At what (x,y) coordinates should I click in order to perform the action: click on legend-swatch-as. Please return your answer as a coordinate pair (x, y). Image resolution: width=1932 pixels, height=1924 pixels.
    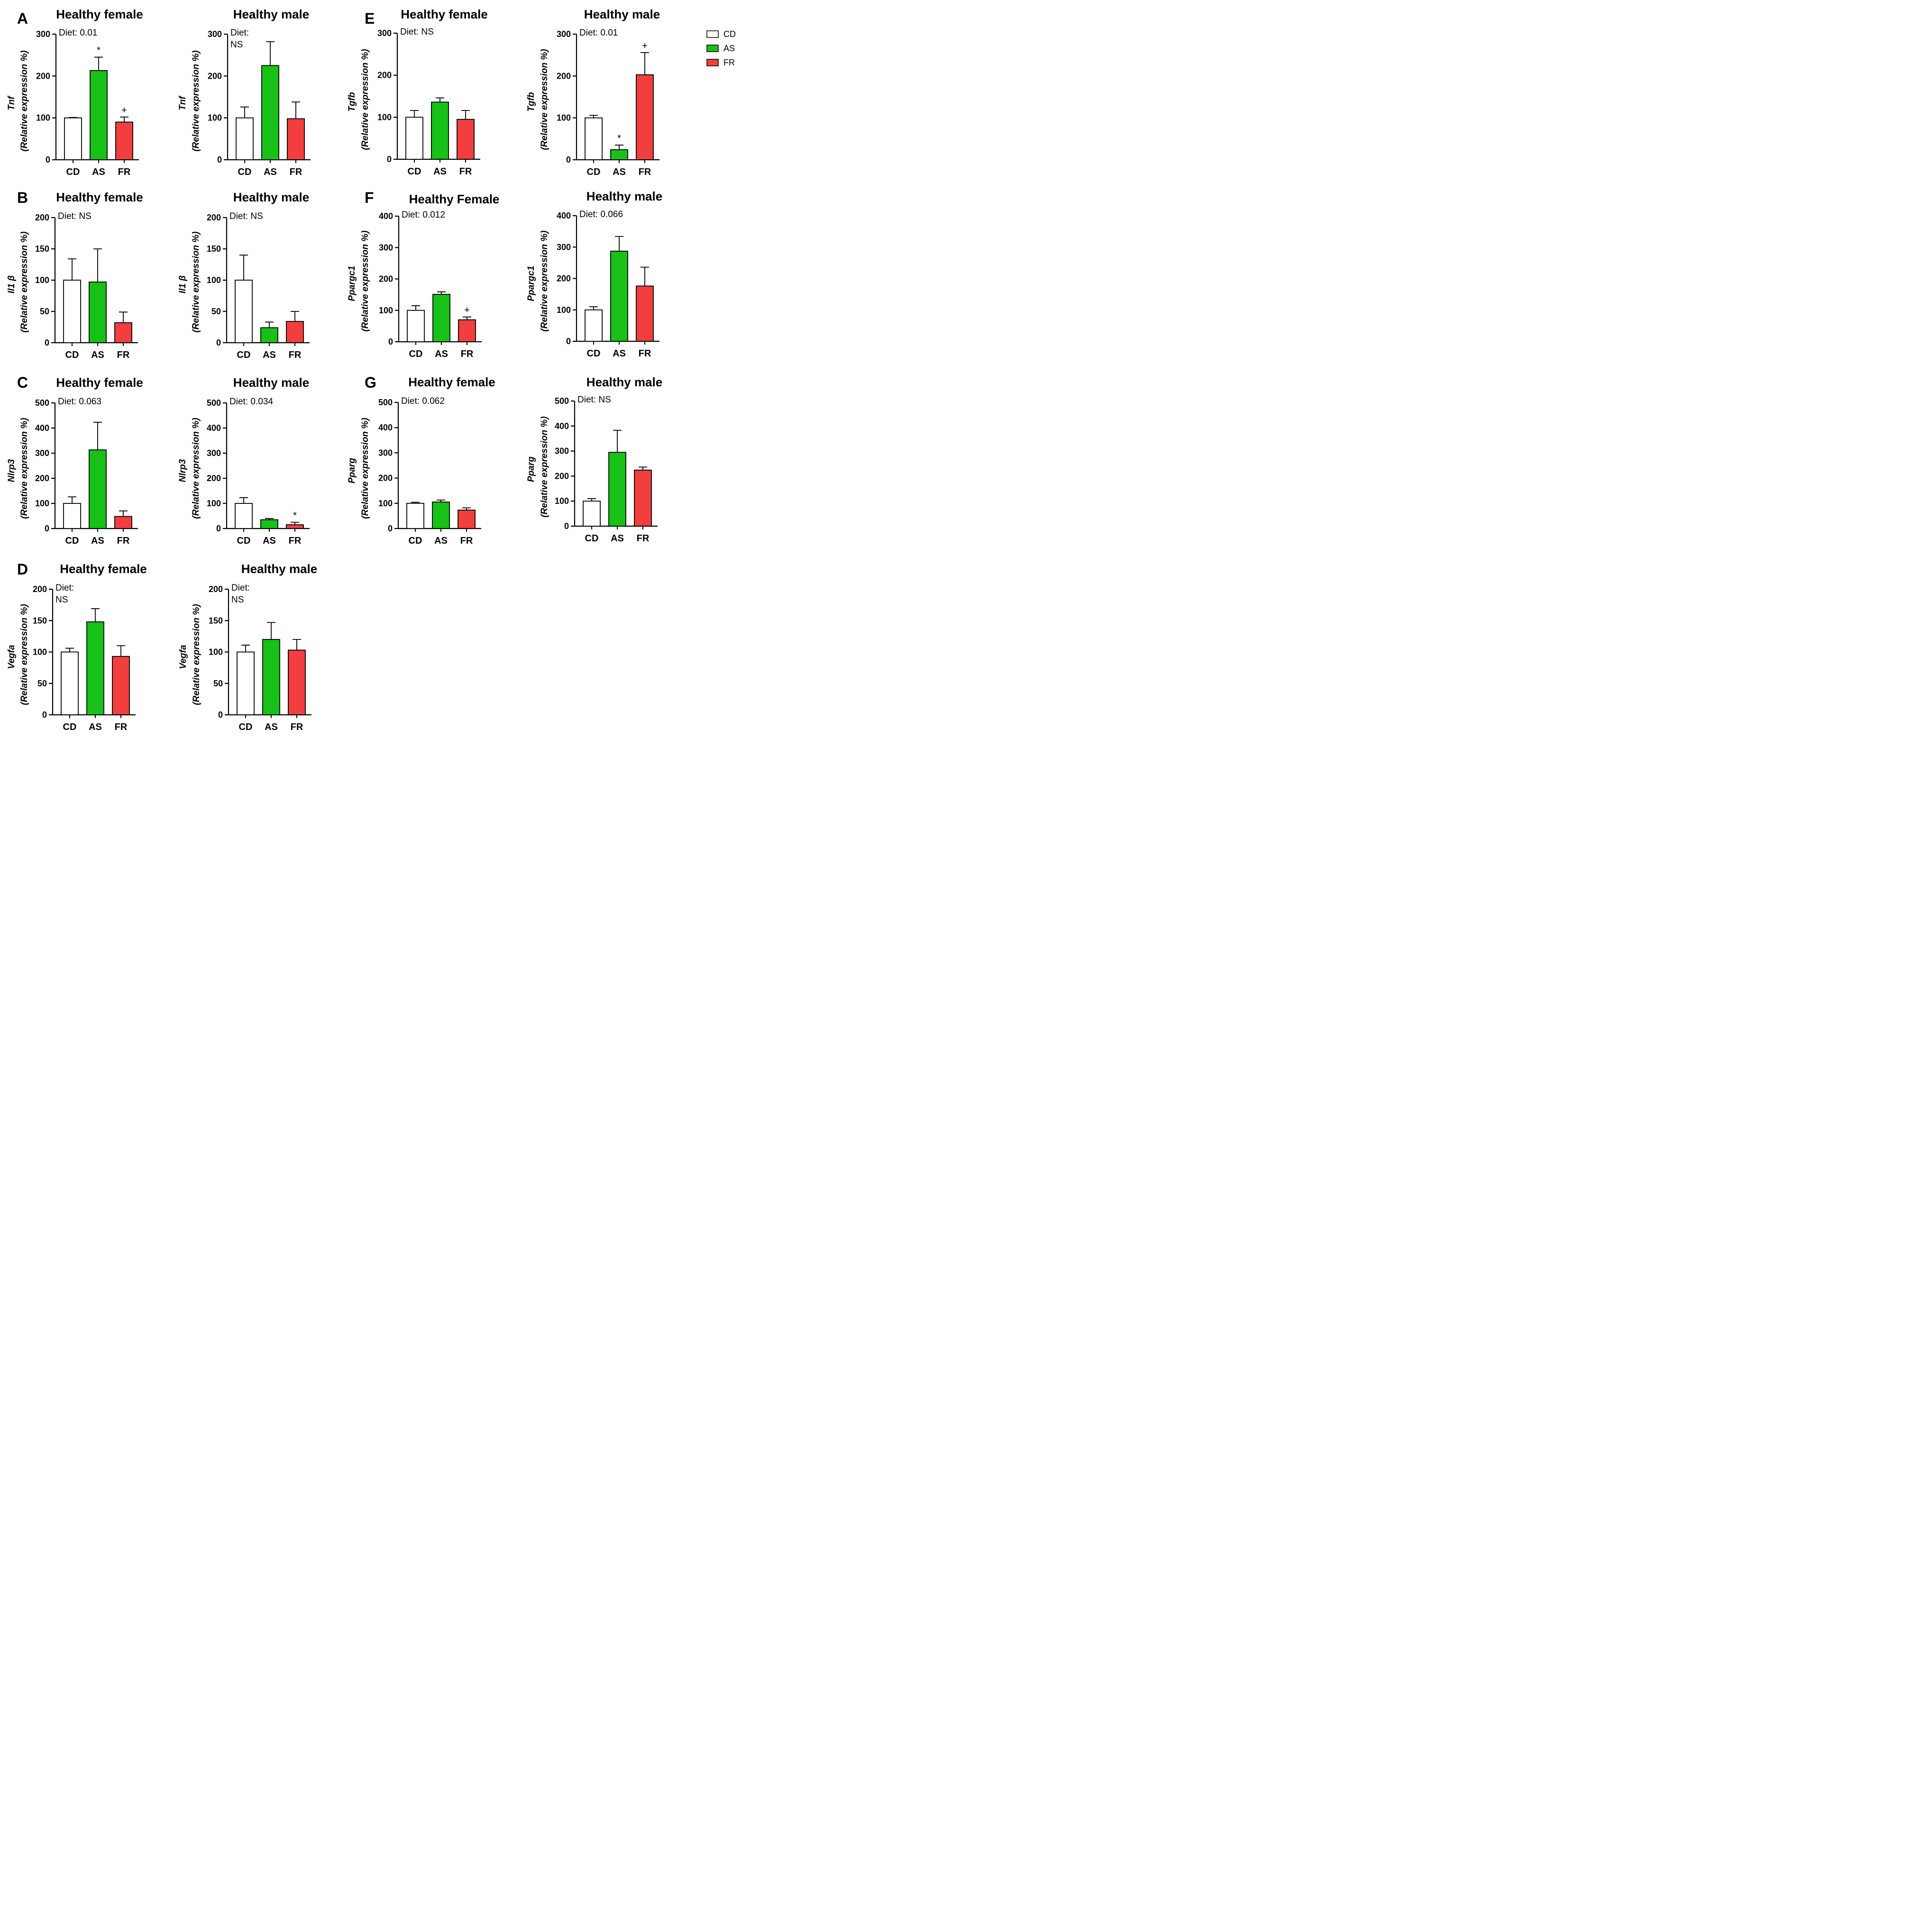
    Looking at the image, I should click on (712, 49).